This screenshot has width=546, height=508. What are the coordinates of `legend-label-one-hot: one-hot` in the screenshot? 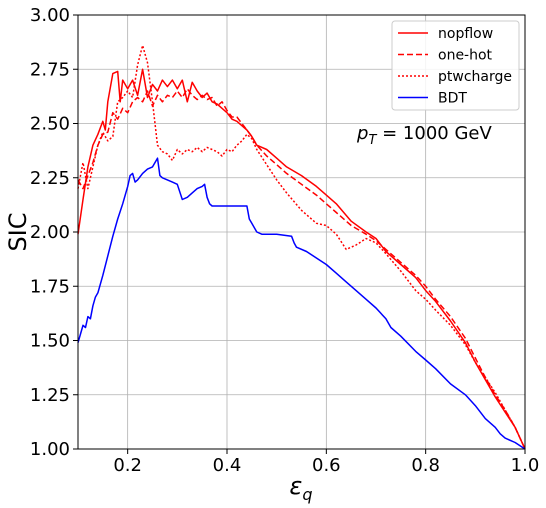 It's located at (465, 56).